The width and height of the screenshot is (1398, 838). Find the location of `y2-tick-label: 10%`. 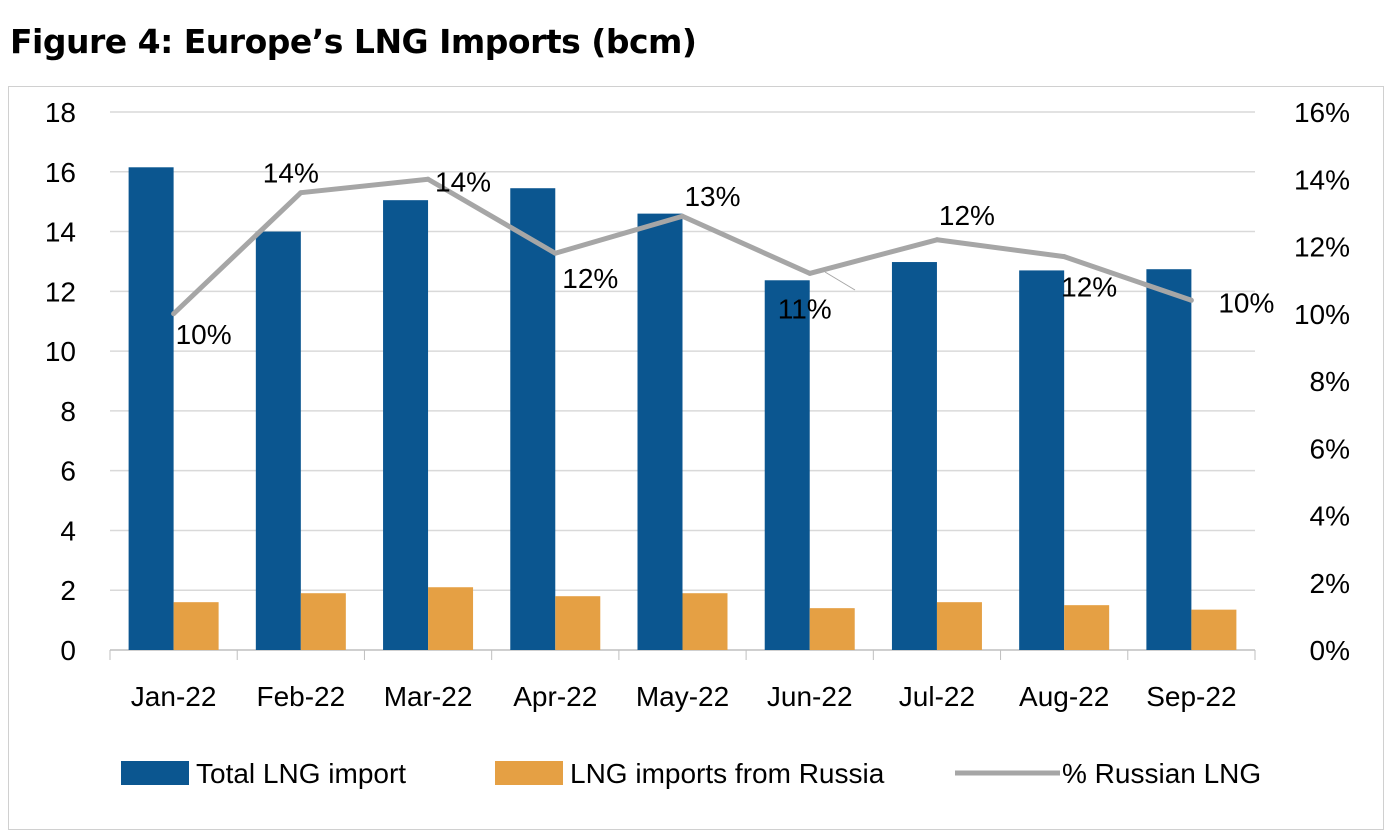

y2-tick-label: 10% is located at coordinates (1322, 314).